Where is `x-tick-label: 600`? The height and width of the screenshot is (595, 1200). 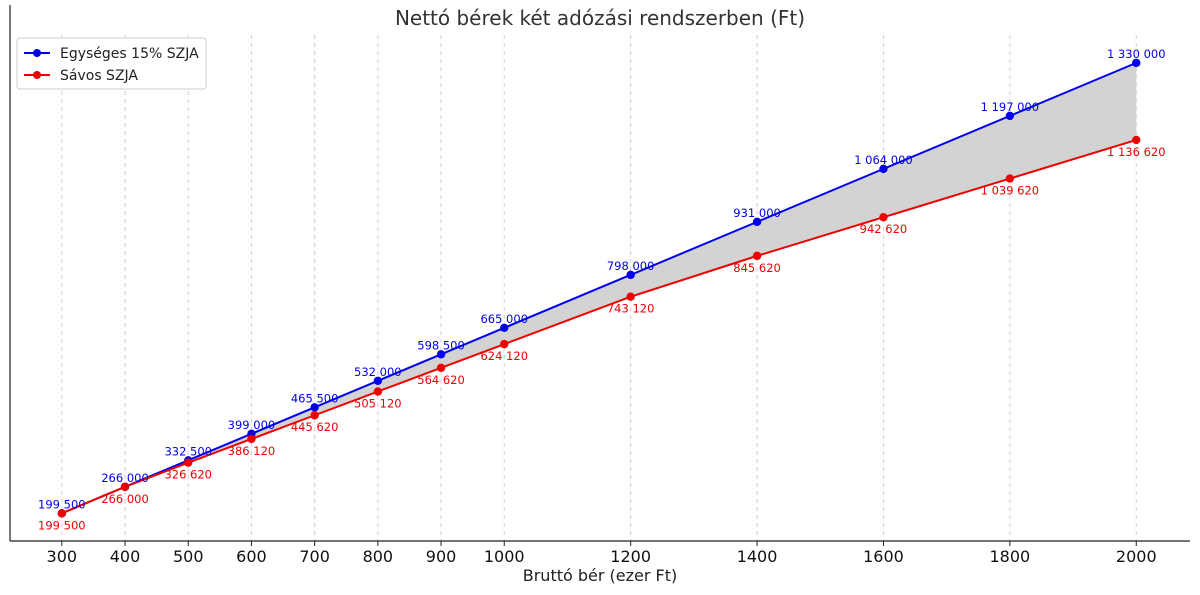
x-tick-label: 600 is located at coordinates (251, 556).